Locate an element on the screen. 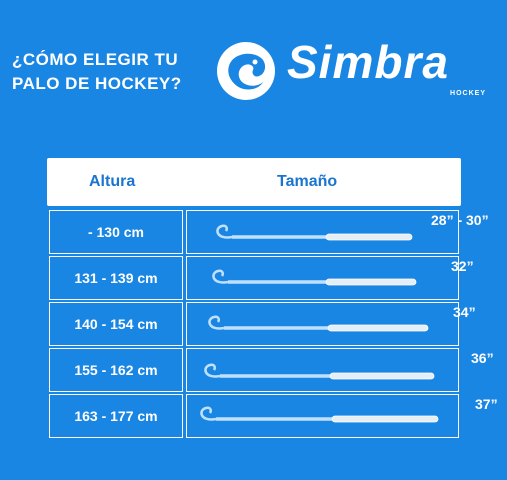 Image resolution: width=507 pixels, height=480 pixels. header-height: Altura is located at coordinates (112, 181).